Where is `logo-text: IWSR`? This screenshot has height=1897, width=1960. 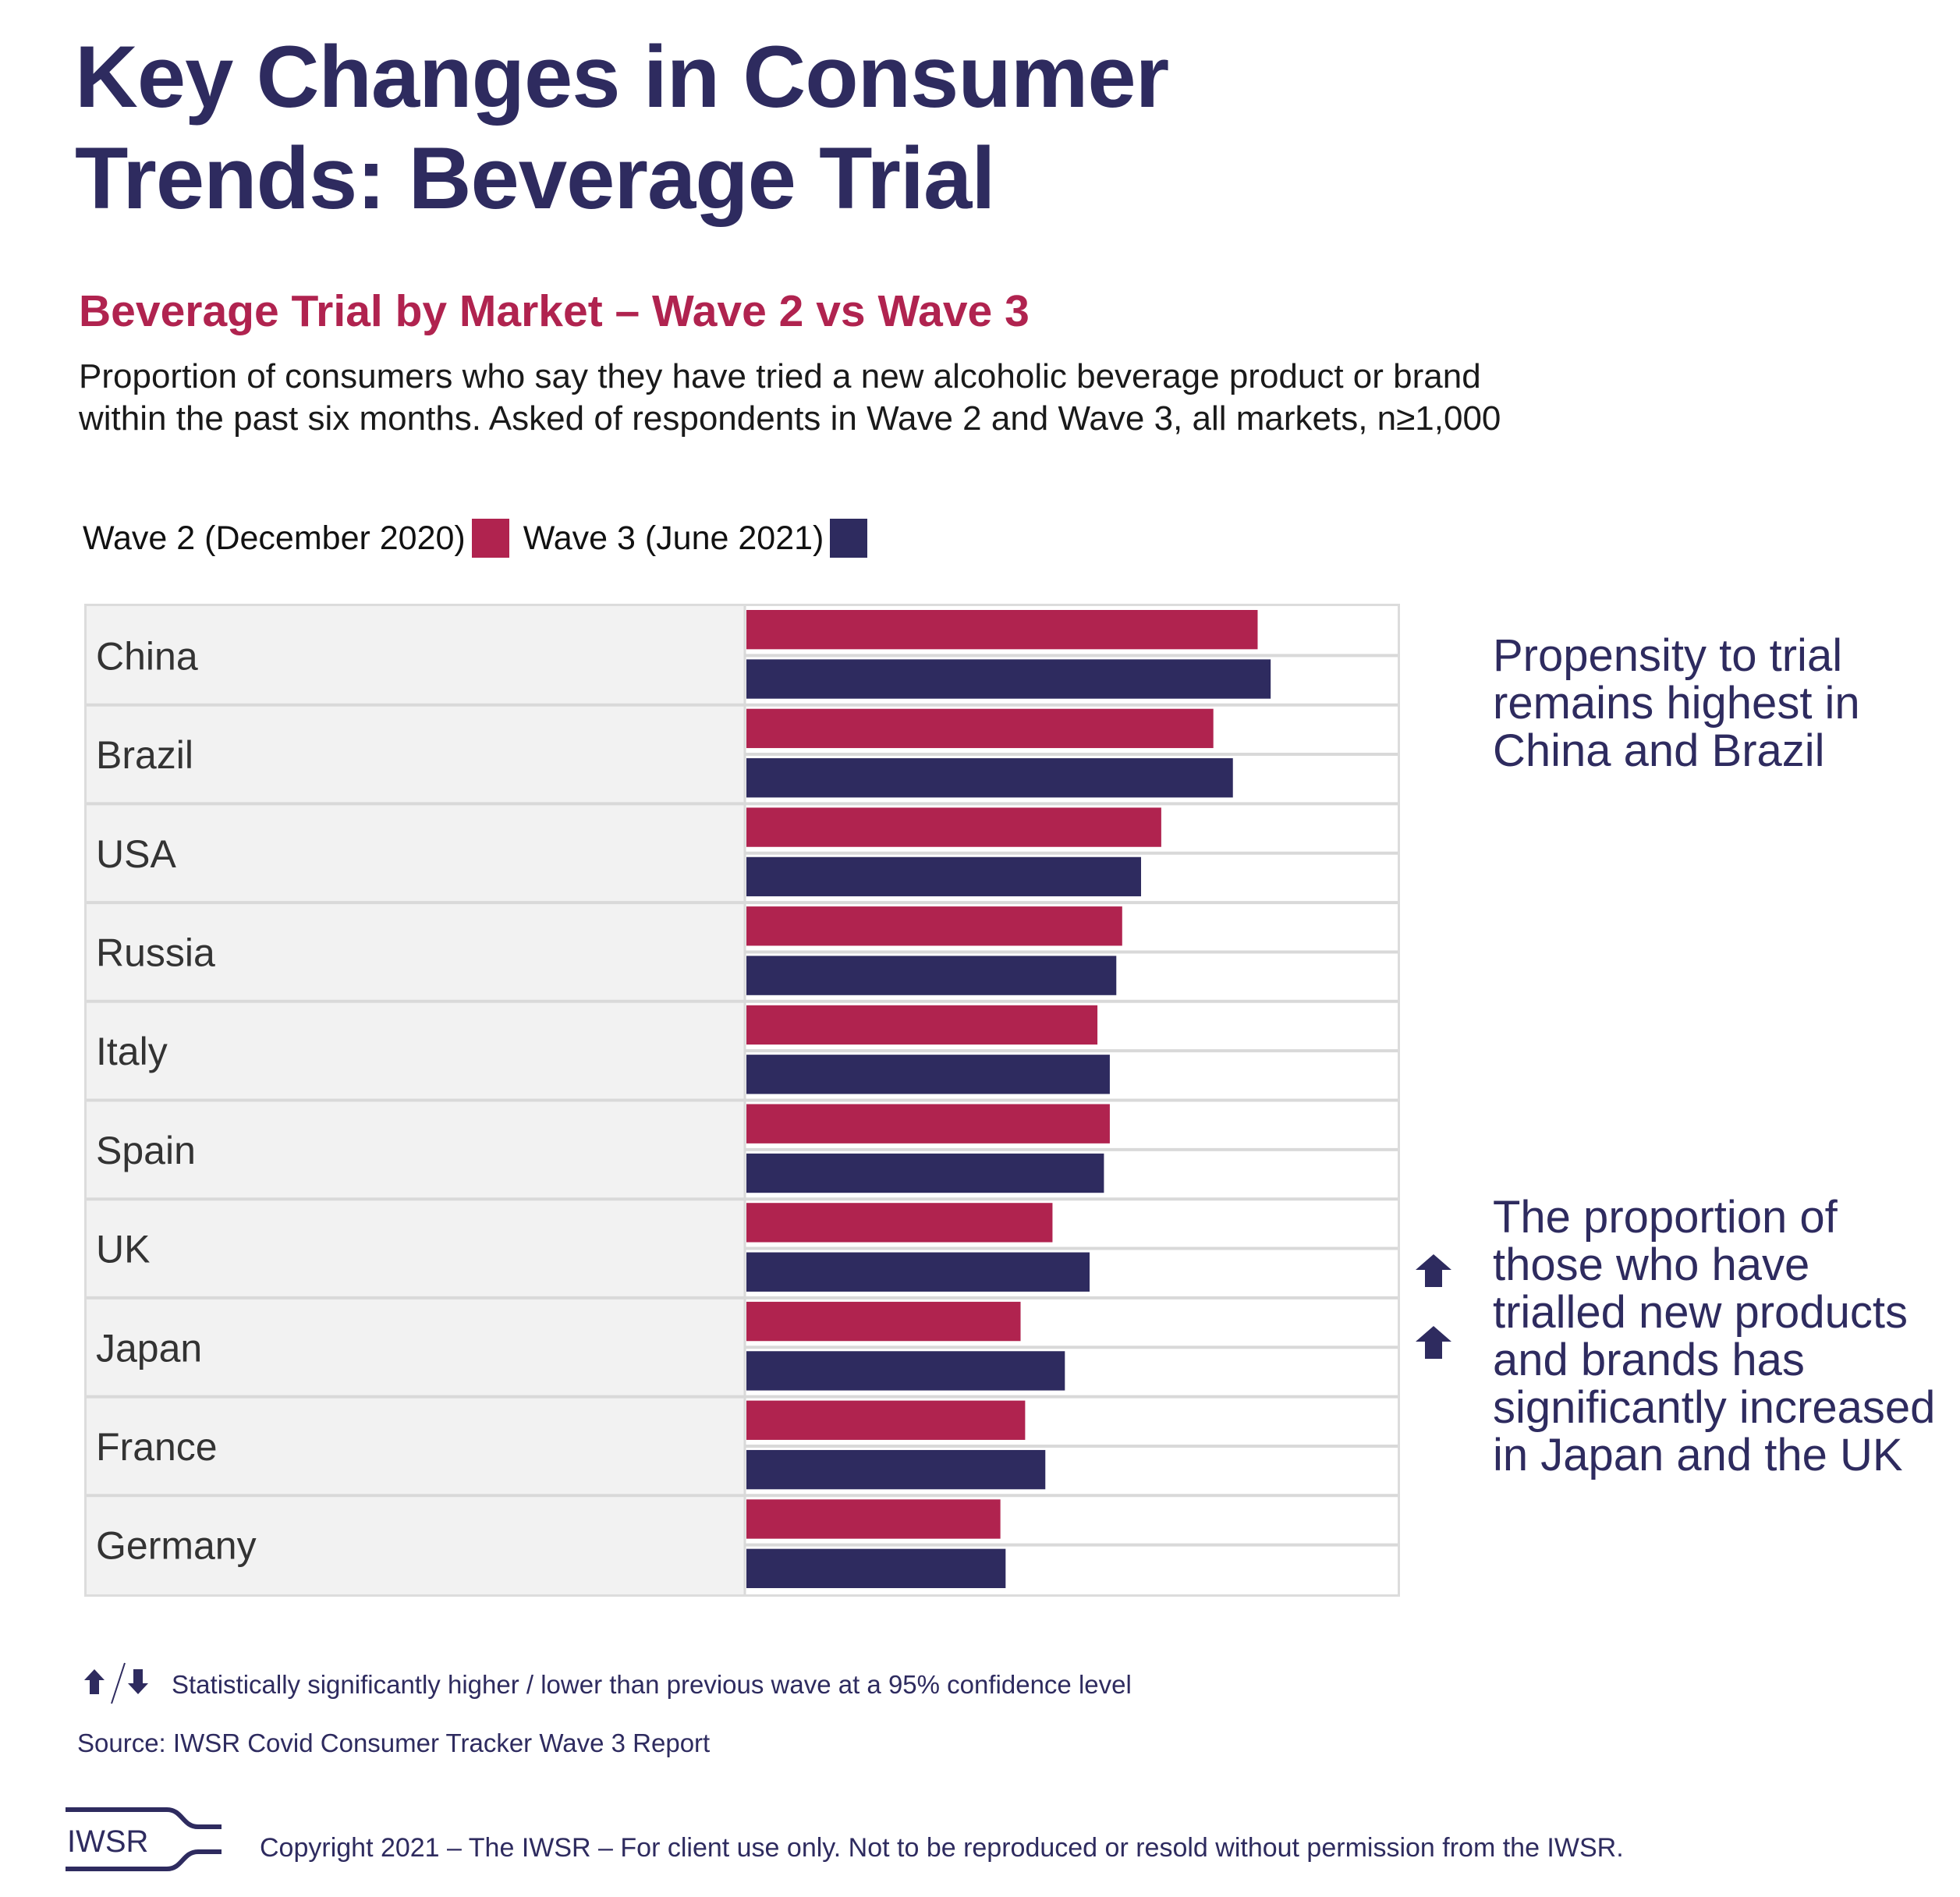 logo-text: IWSR is located at coordinates (108, 1841).